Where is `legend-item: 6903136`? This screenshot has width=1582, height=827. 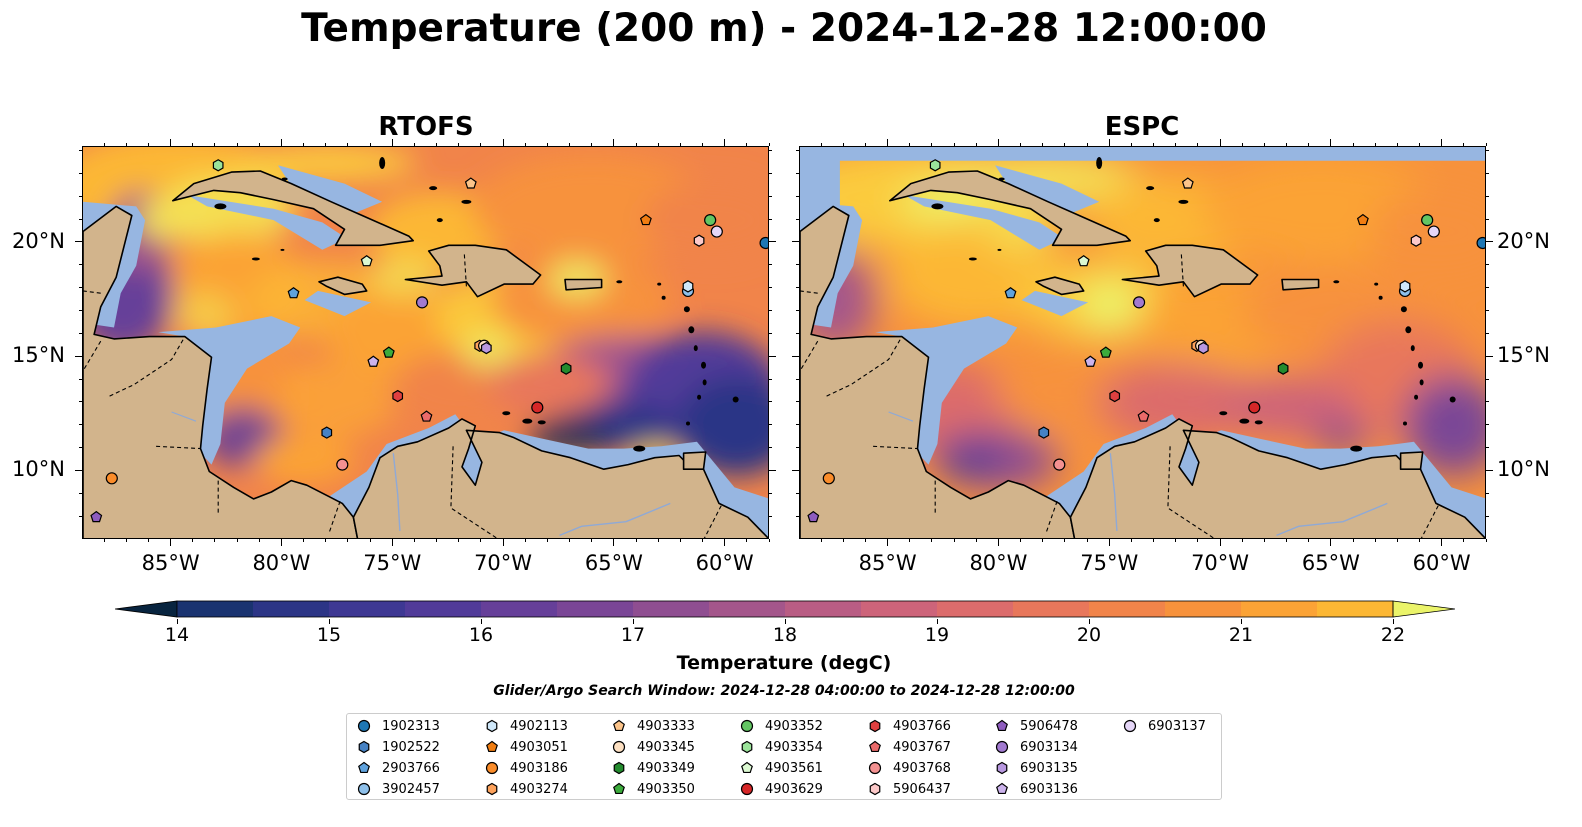
legend-item: 6903136 is located at coordinates (1036, 789).